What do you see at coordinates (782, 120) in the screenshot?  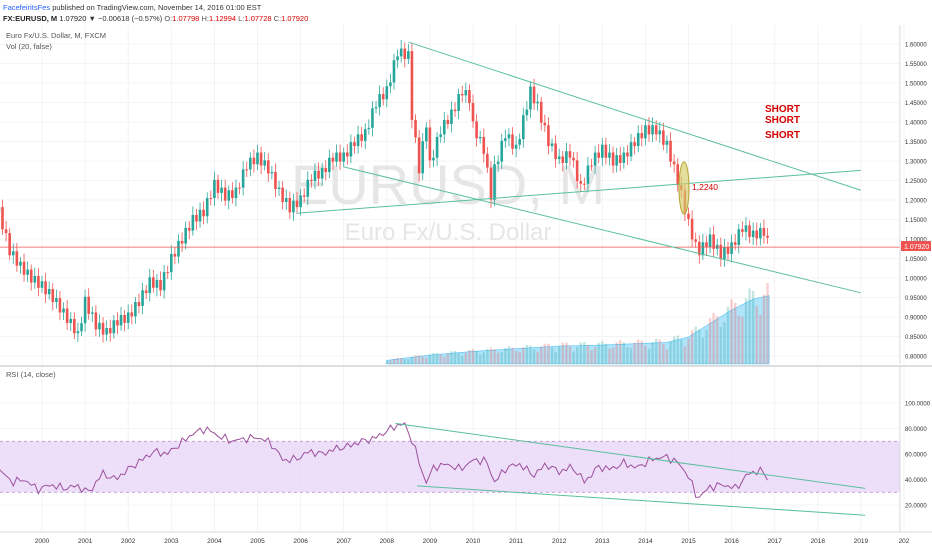 I see `short-label-2: SHORT` at bounding box center [782, 120].